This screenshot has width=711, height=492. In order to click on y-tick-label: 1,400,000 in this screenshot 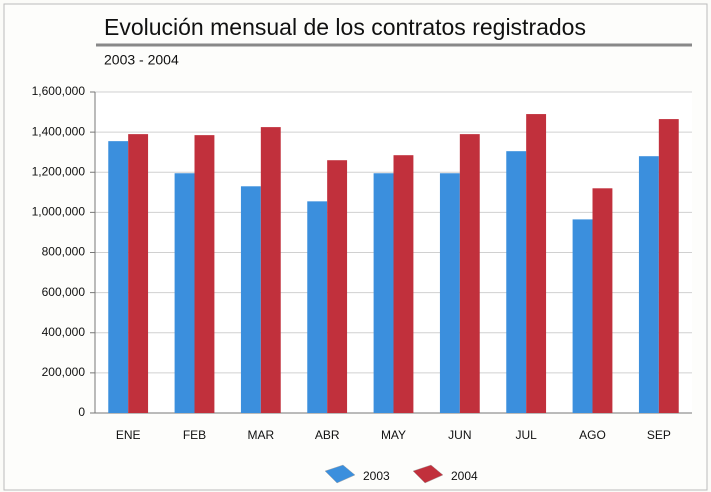, I will do `click(59, 131)`.